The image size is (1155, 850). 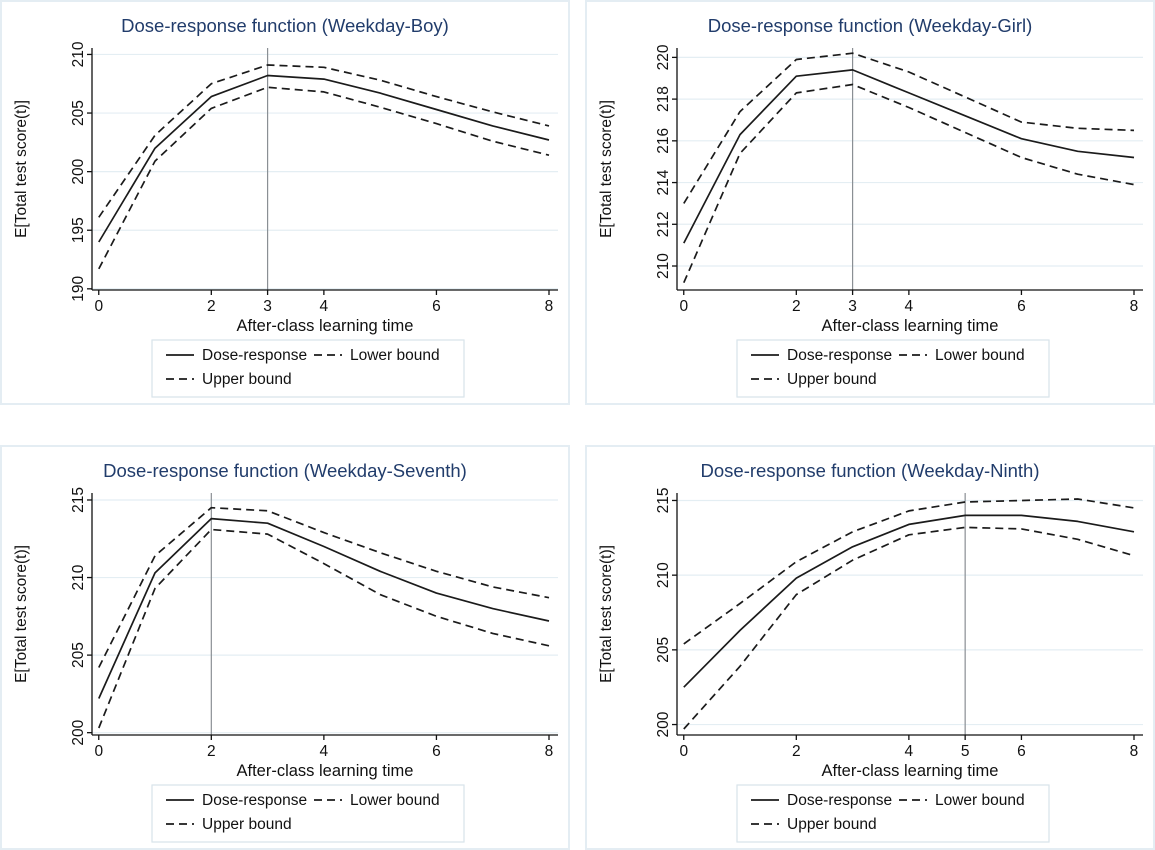 I want to click on y-tick-label: 214, so click(x=663, y=182).